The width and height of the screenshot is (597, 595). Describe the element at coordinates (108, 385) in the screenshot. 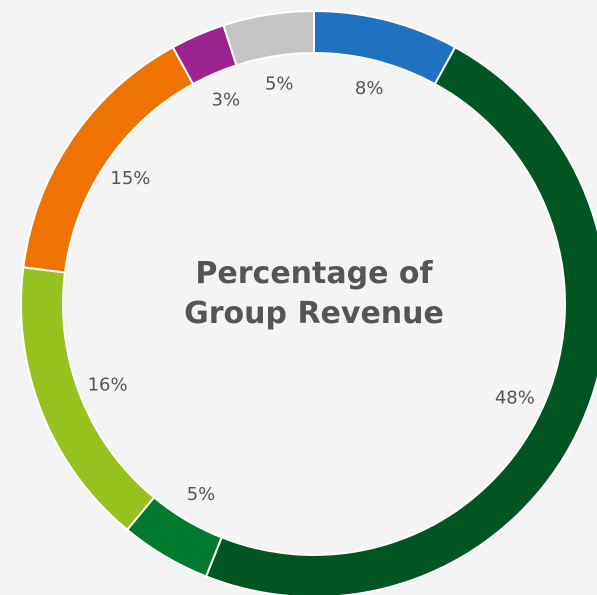

I see `data-label: 16%` at that location.